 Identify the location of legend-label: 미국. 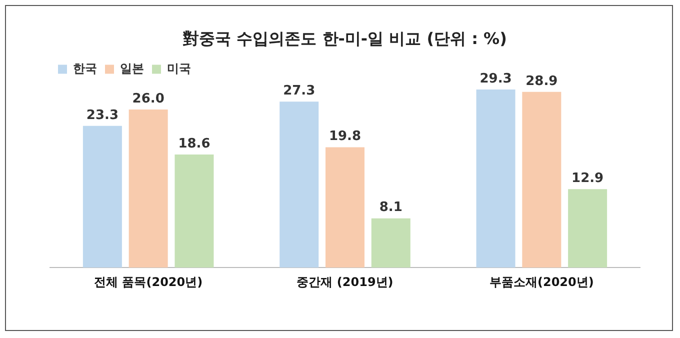
(179, 68).